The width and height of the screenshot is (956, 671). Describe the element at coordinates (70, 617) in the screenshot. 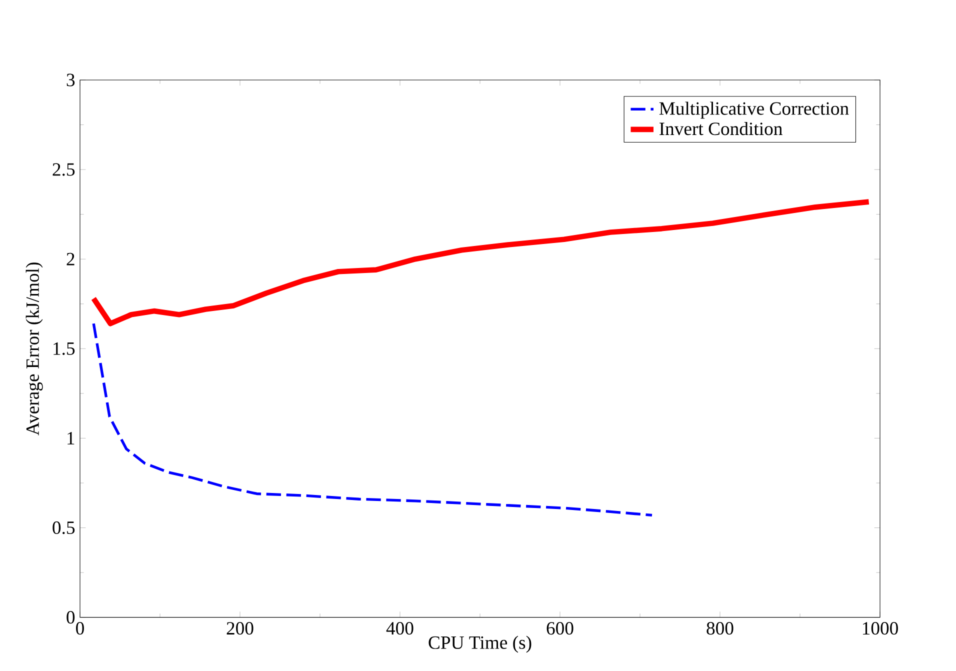

I see `y-tick-label: 0` at that location.